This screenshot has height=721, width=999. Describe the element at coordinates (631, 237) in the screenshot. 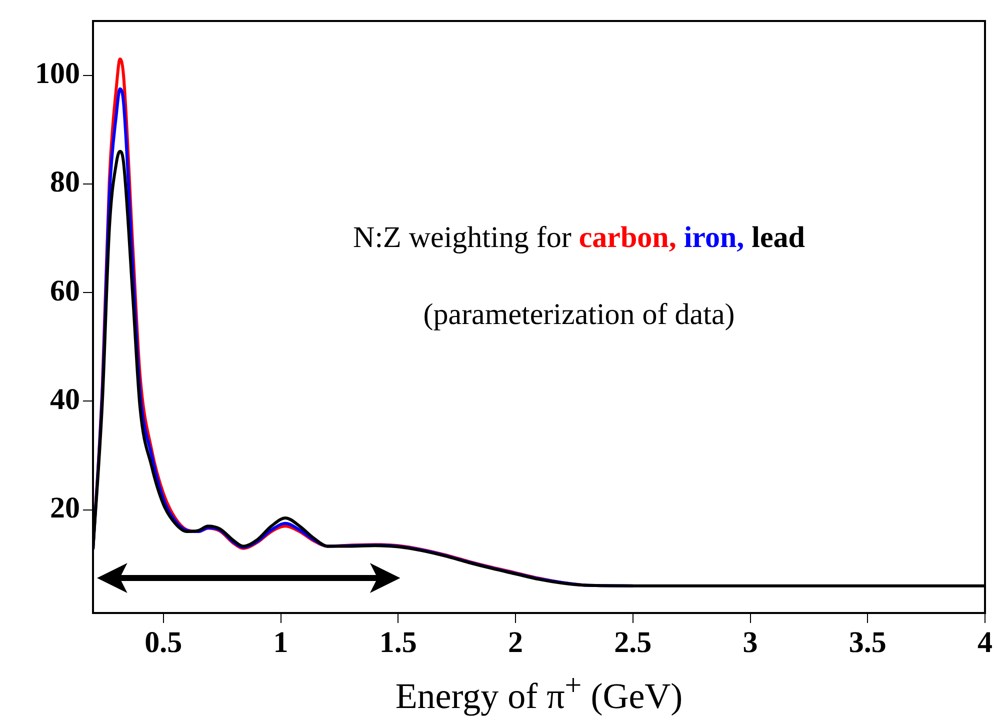

I see `text: carbon,` at that location.